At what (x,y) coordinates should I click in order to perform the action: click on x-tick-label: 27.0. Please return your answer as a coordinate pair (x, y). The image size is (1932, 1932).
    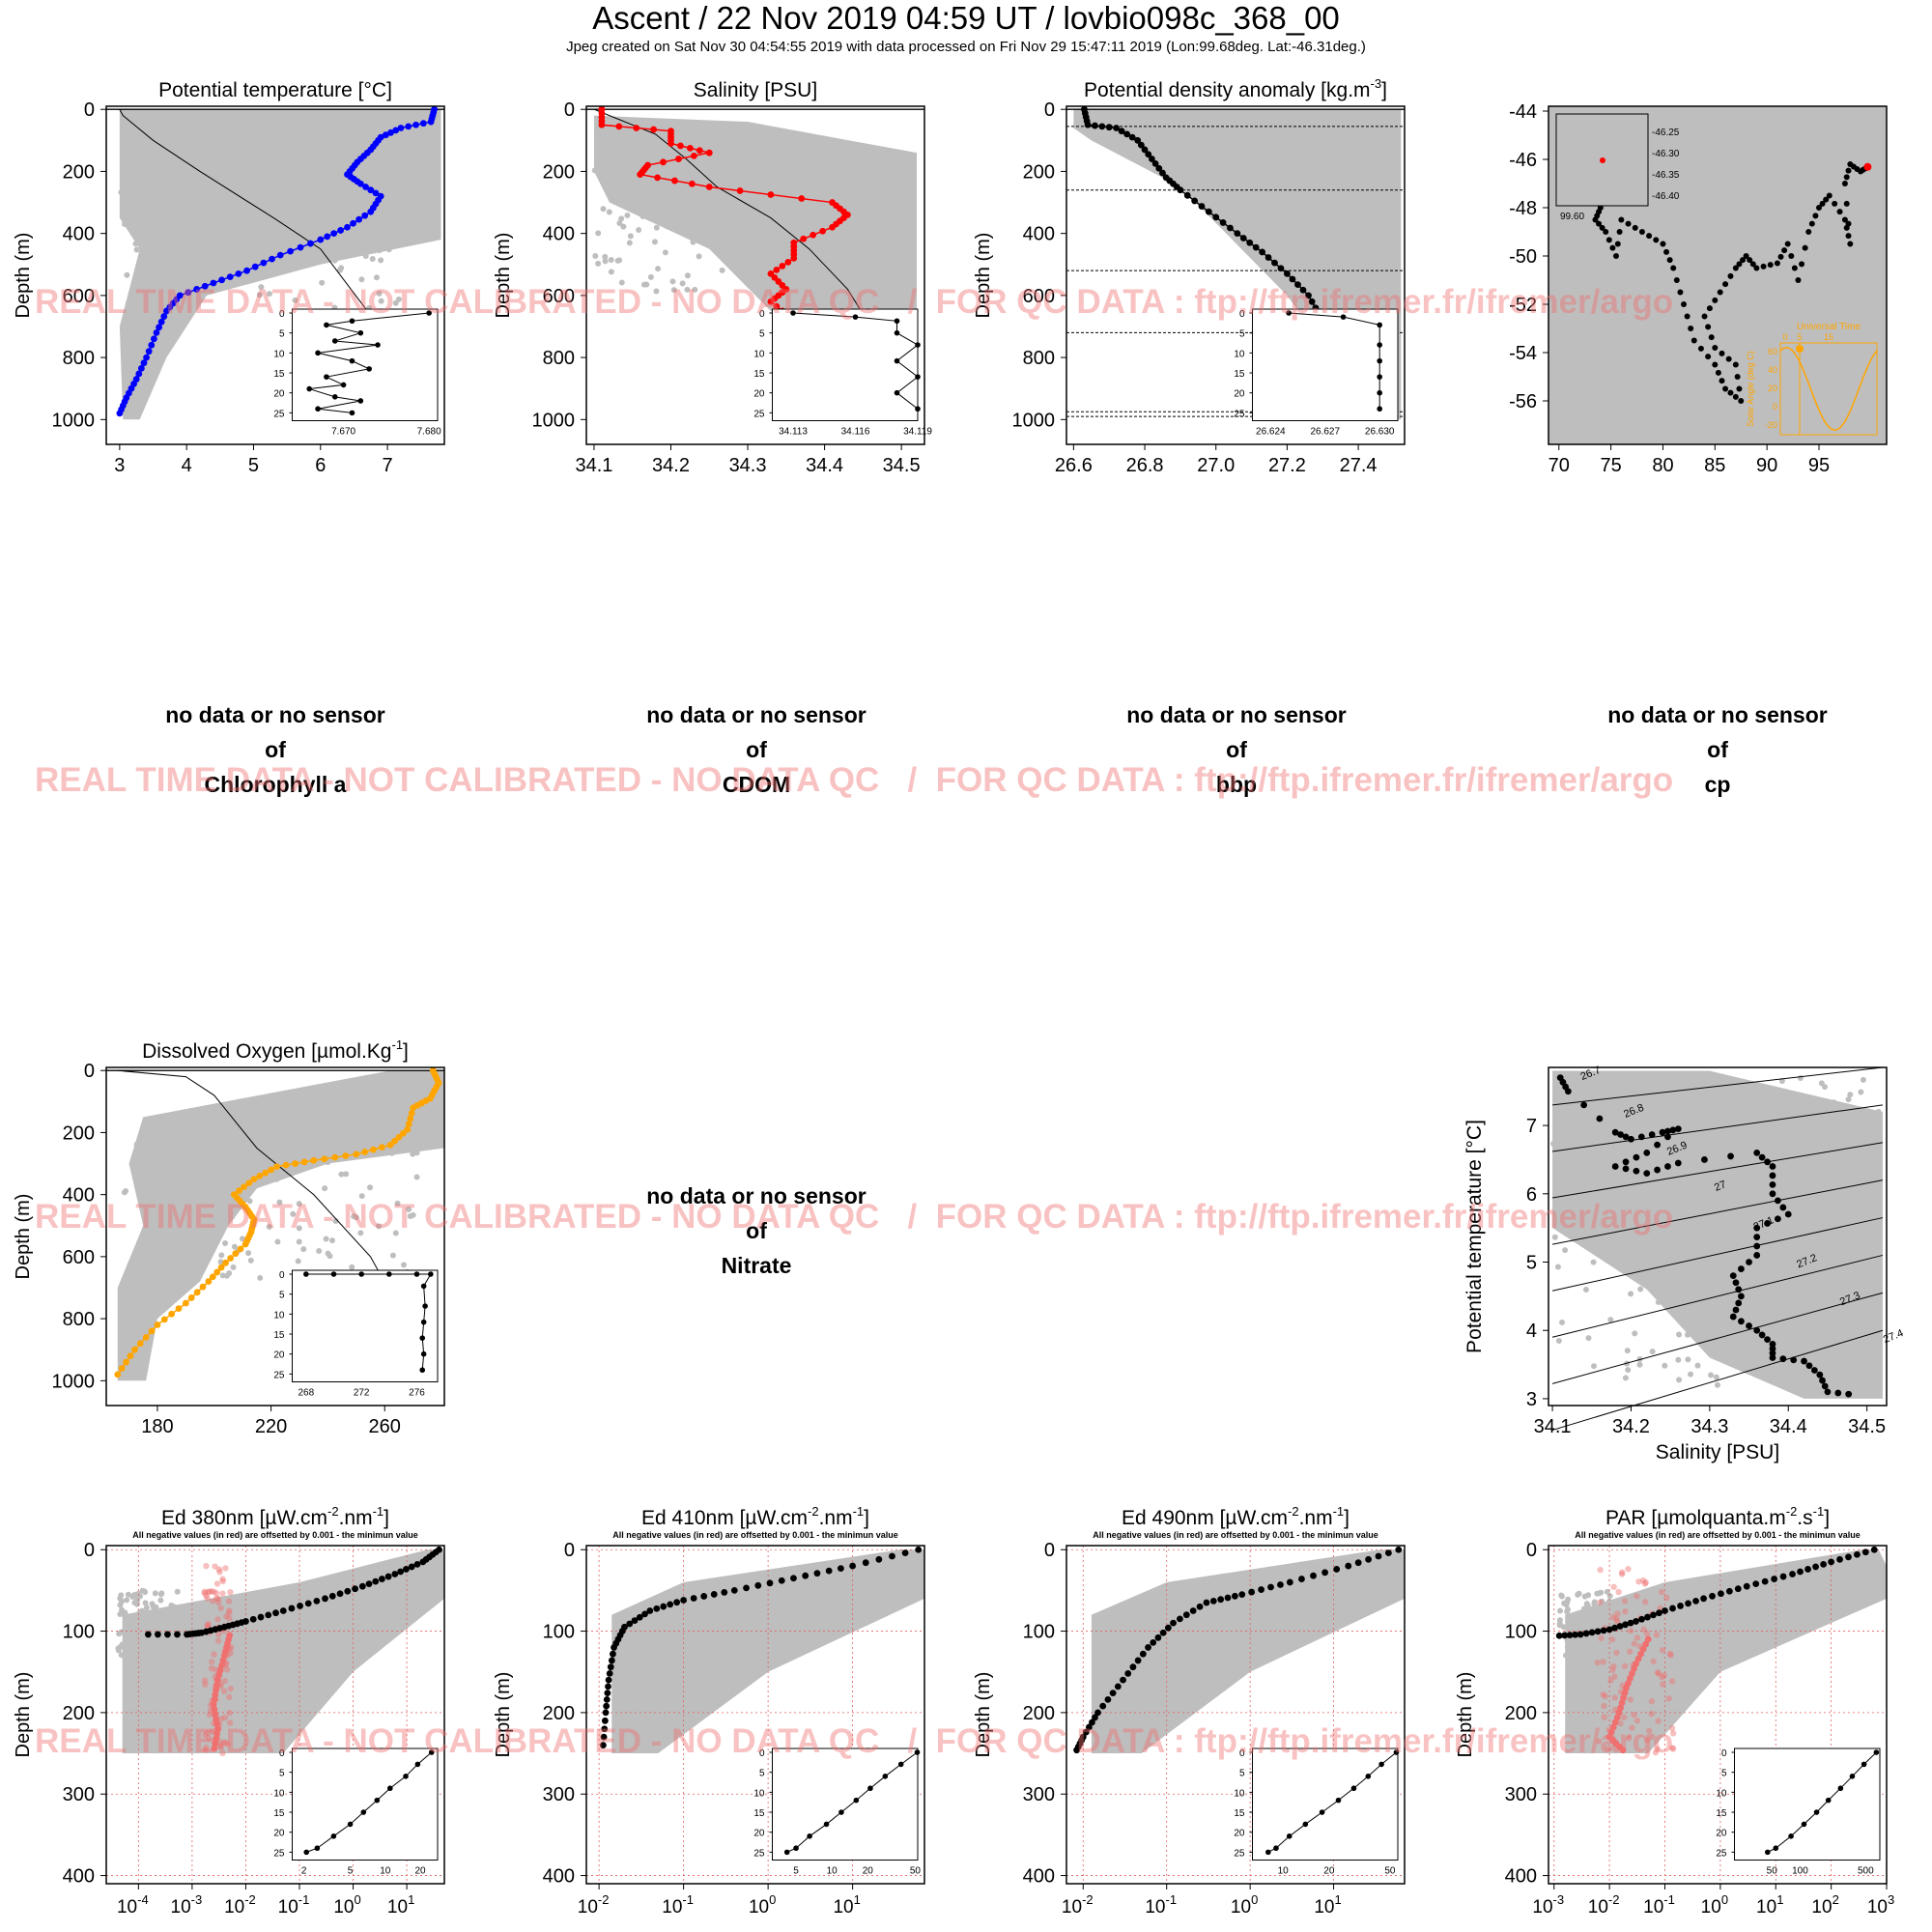
    Looking at the image, I should click on (1216, 465).